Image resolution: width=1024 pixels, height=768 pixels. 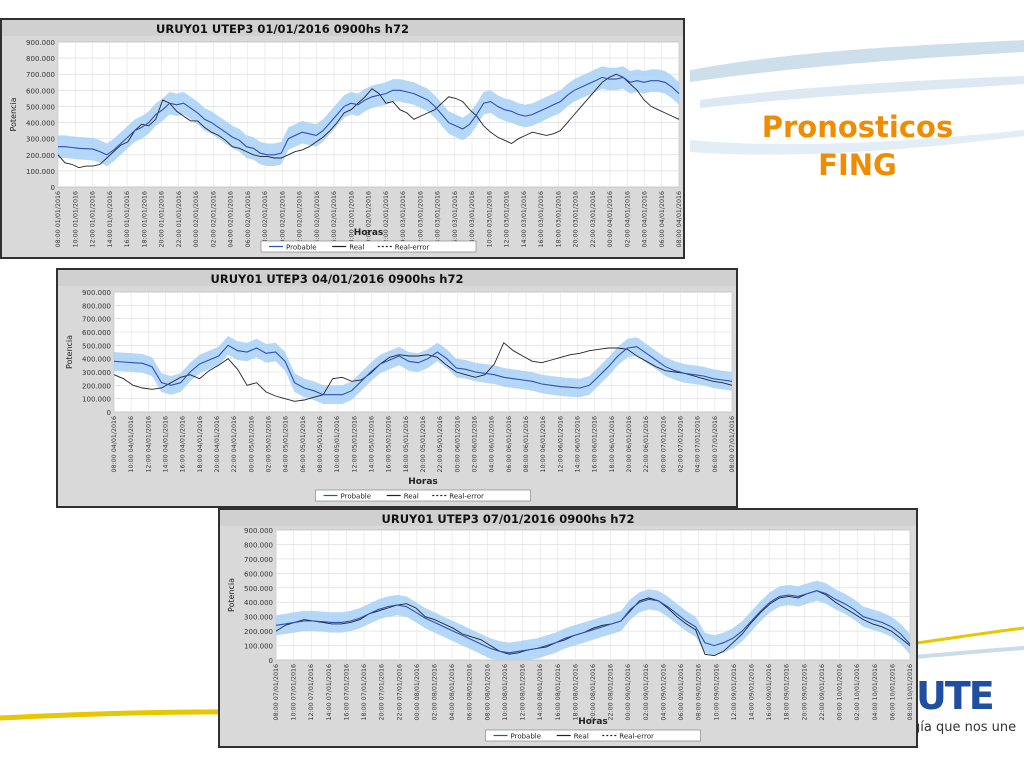 What do you see at coordinates (337, 444) in the screenshot?
I see `x-tick-label: 10:00 05/01/2016` at bounding box center [337, 444].